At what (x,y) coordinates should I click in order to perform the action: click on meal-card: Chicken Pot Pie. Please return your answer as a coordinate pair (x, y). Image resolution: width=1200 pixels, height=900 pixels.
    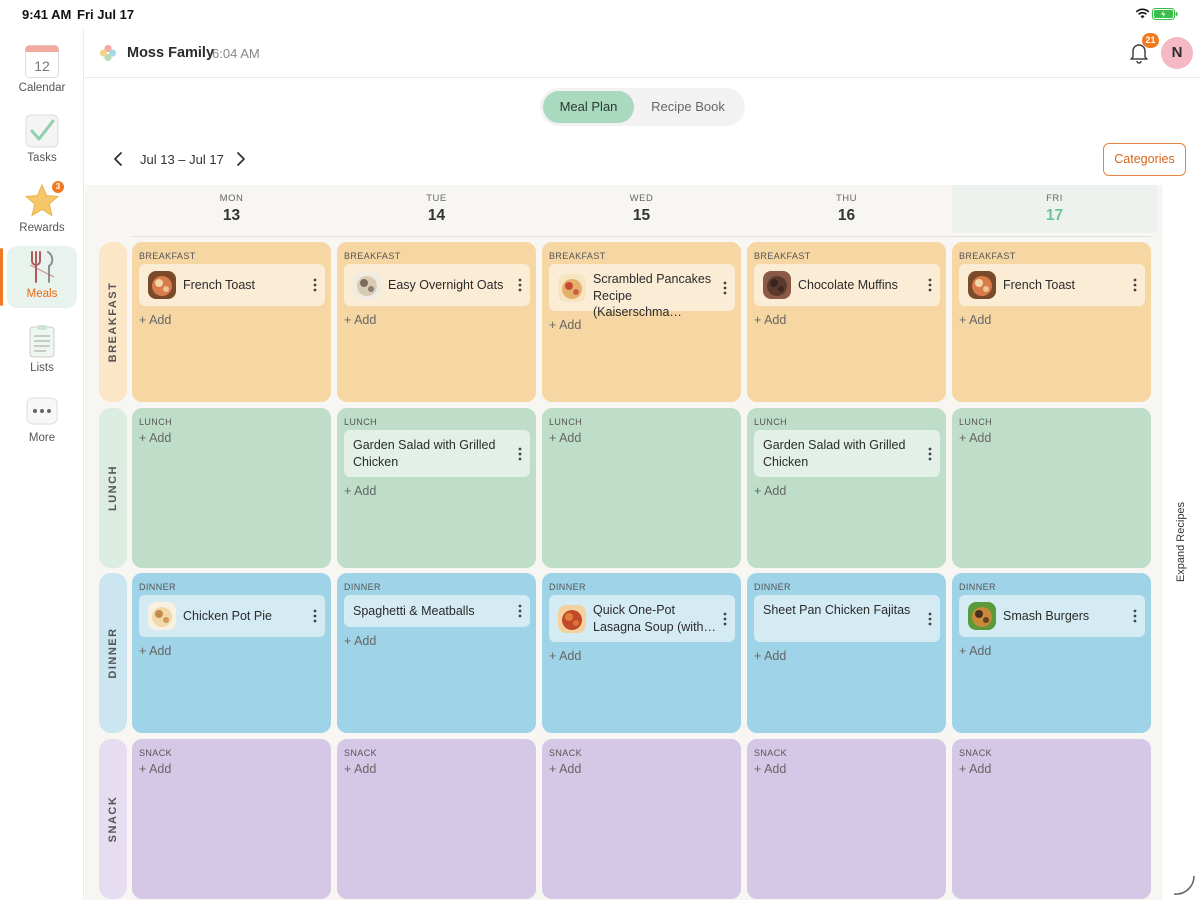
    Looking at the image, I should click on (232, 616).